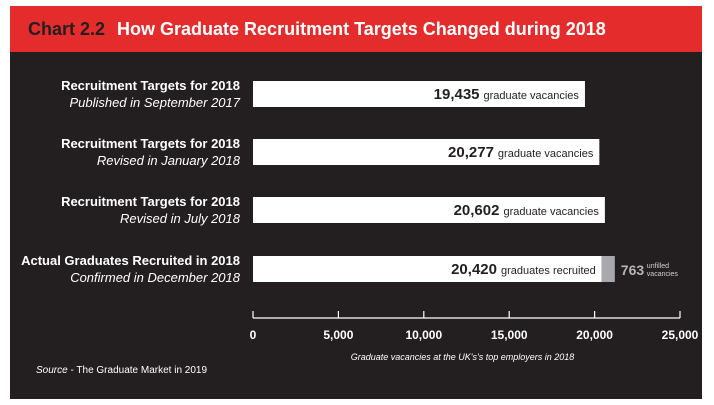  Describe the element at coordinates (608, 269) in the screenshot. I see `unfilled-bar` at that location.